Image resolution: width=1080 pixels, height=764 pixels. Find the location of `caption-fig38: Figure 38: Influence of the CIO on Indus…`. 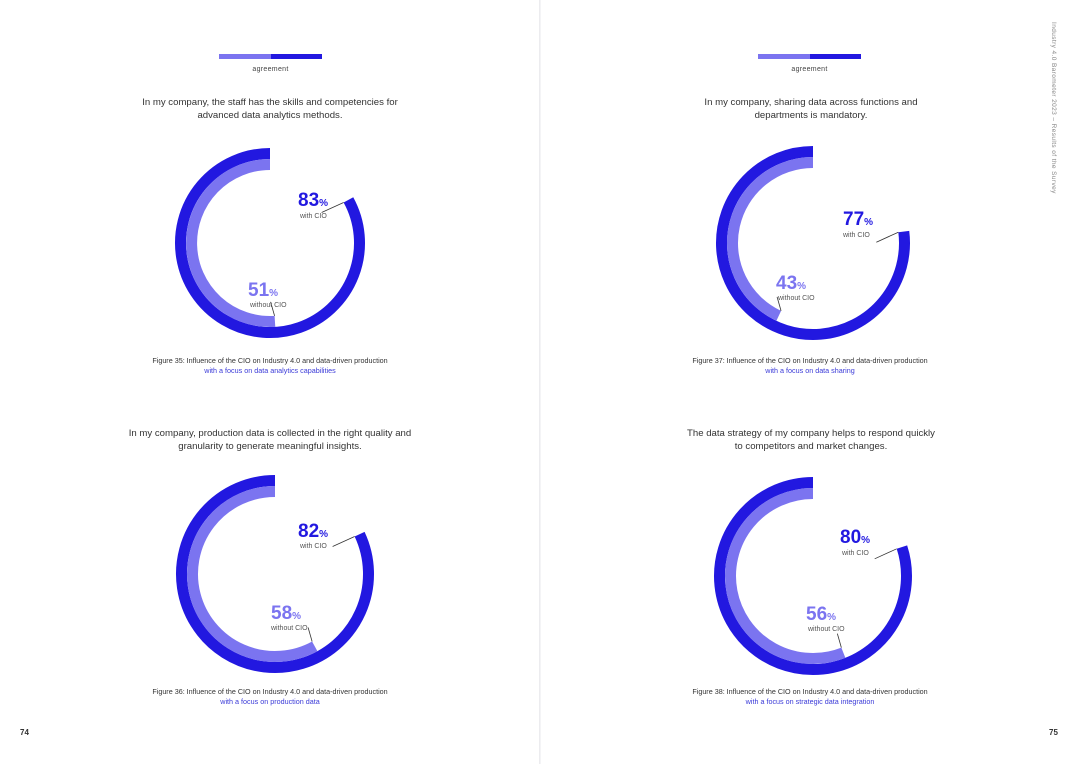

caption-fig38: Figure 38: Influence of the CIO on Indus… is located at coordinates (810, 696).